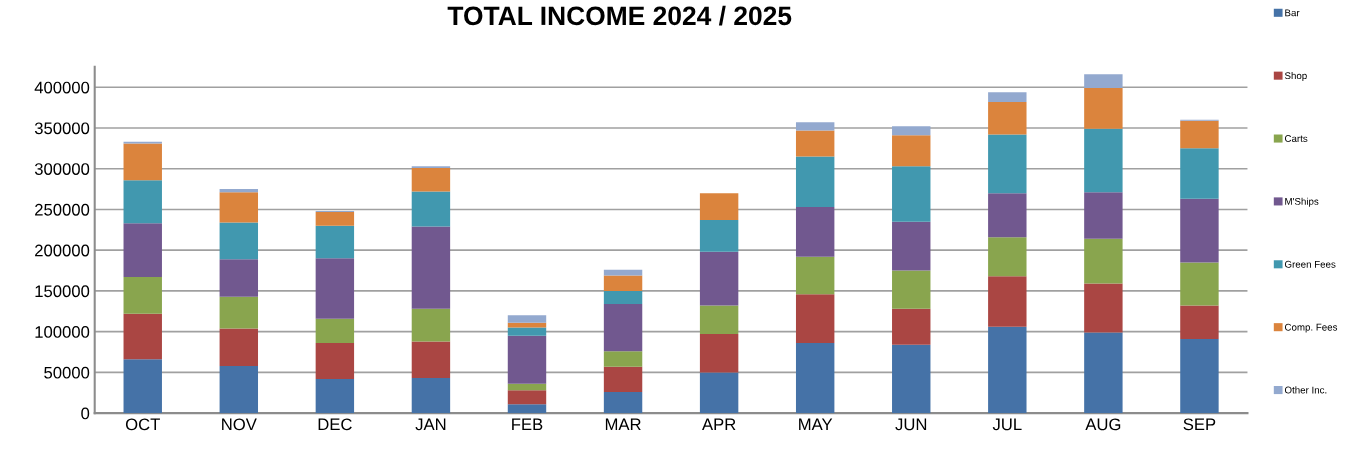  What do you see at coordinates (1295, 76) in the screenshot?
I see `legend-label: Shop` at bounding box center [1295, 76].